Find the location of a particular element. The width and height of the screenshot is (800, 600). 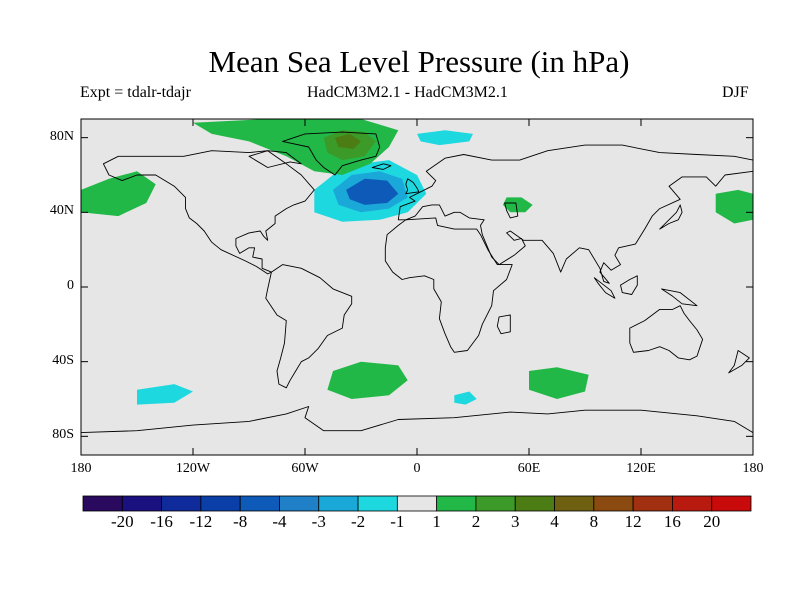

anomaly-central-asia-high is located at coordinates (517, 205).